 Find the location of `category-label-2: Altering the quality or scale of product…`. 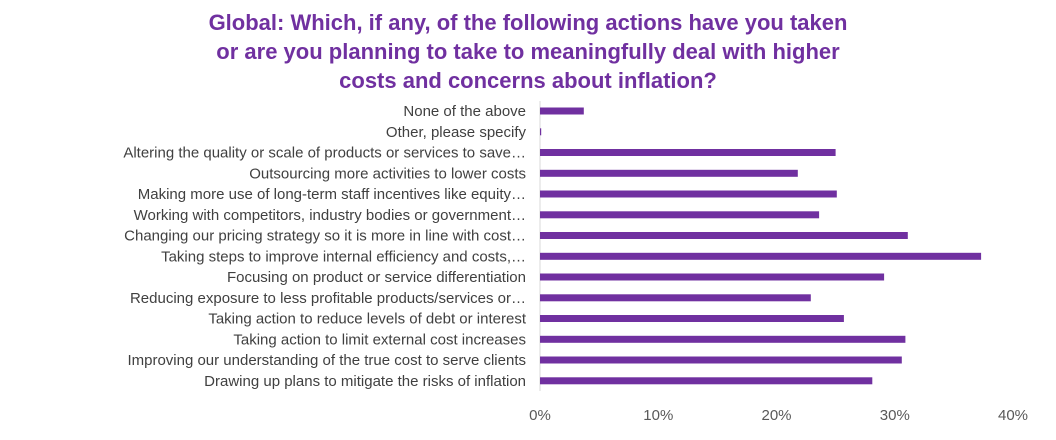

category-label-2: Altering the quality or scale of product… is located at coordinates (324, 153).